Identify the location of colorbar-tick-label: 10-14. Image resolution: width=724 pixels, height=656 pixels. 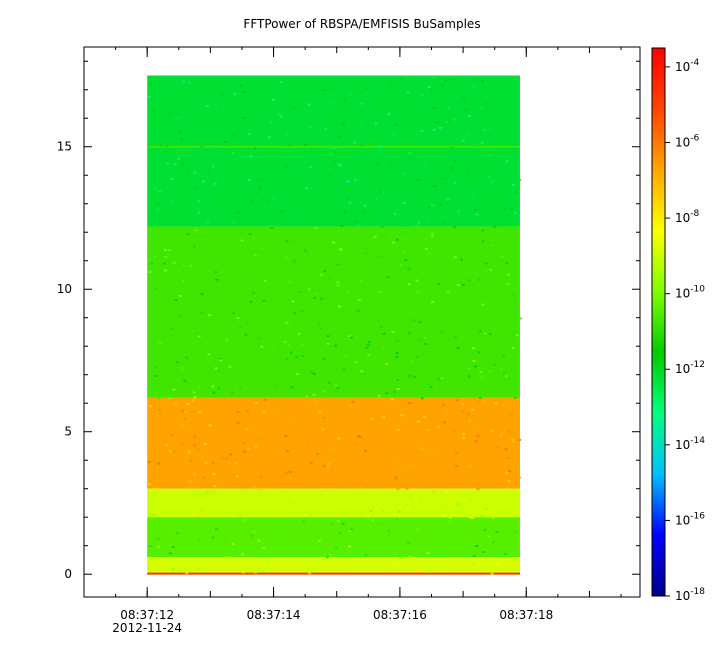
(690, 444).